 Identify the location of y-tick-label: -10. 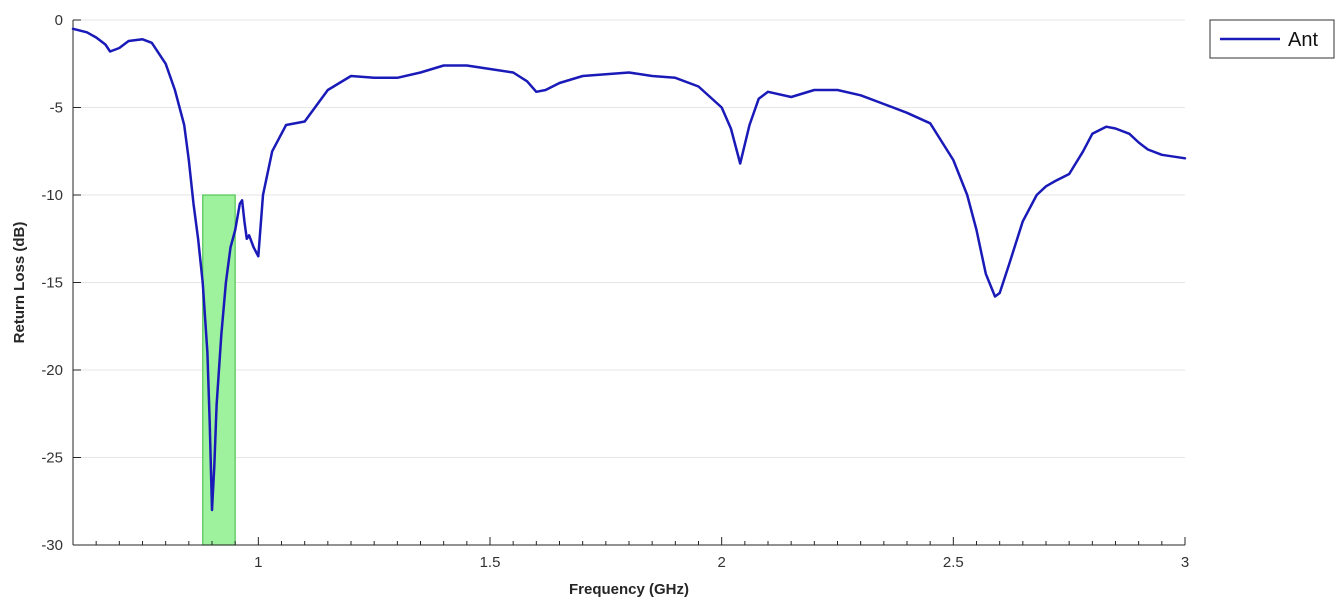
(52, 195).